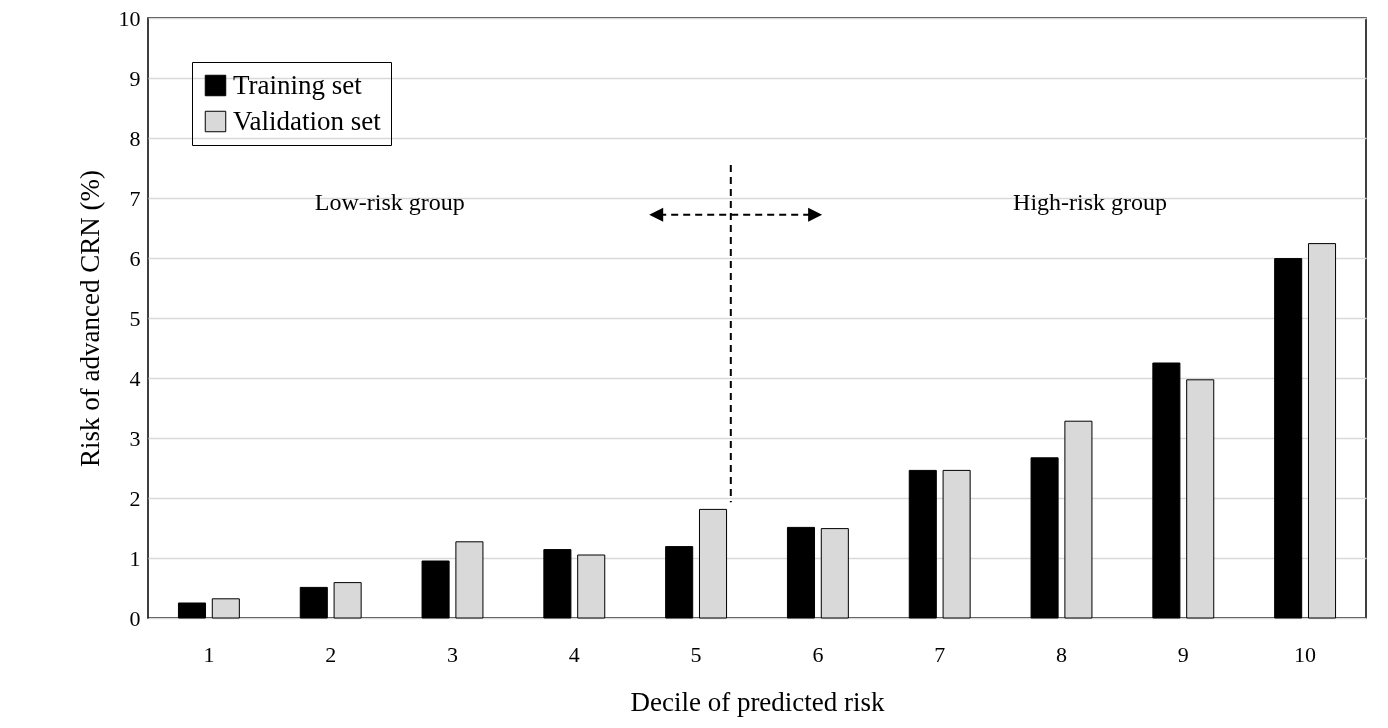  What do you see at coordinates (135, 258) in the screenshot?
I see `y-tick-label: 6` at bounding box center [135, 258].